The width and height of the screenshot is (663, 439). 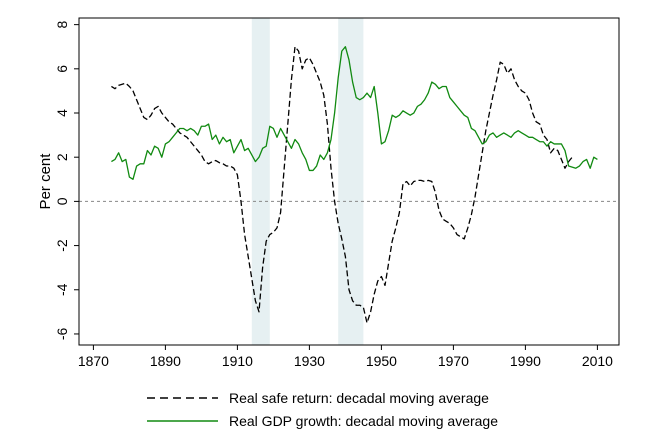 I want to click on legend-label-real-safe-return: Real safe return: decadal moving average, so click(x=359, y=398).